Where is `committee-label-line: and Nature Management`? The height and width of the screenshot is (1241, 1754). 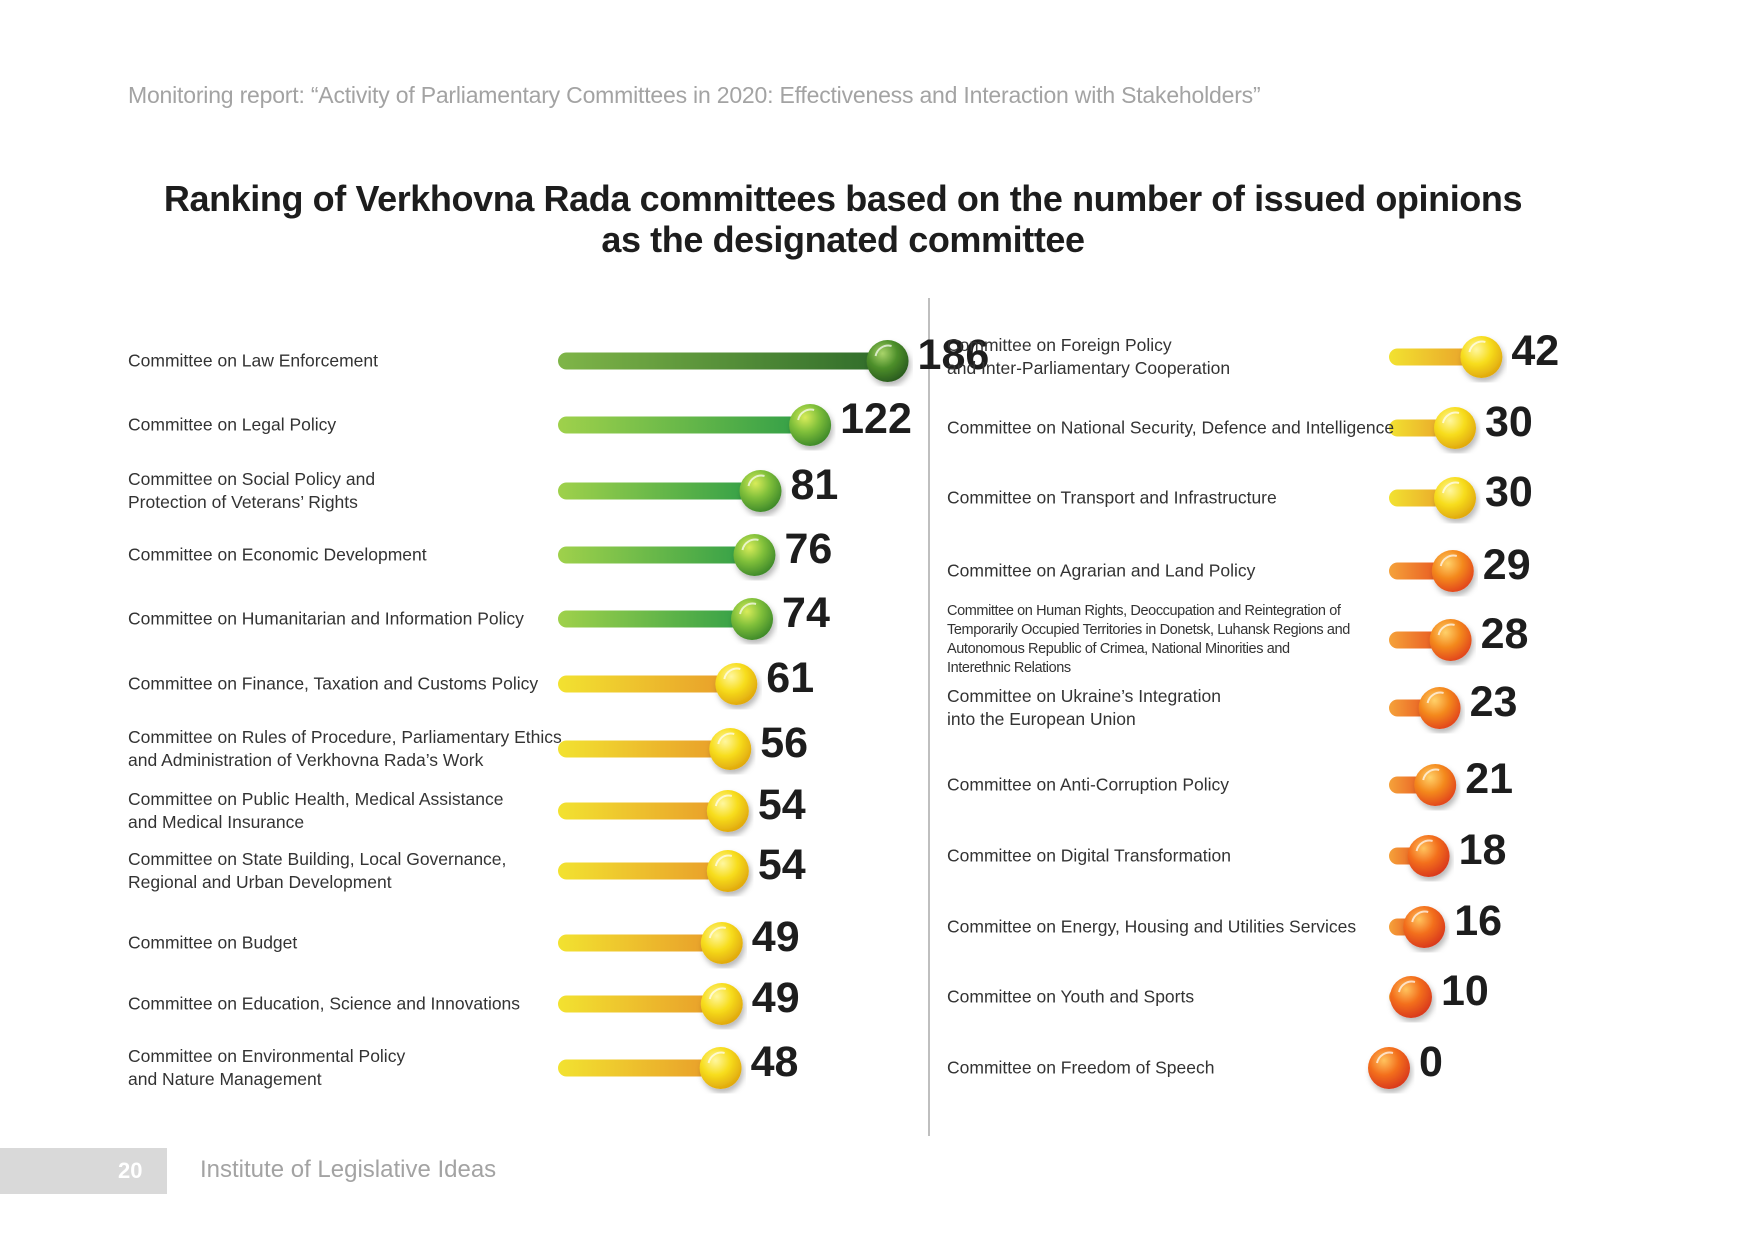 committee-label-line: and Nature Management is located at coordinates (225, 1079).